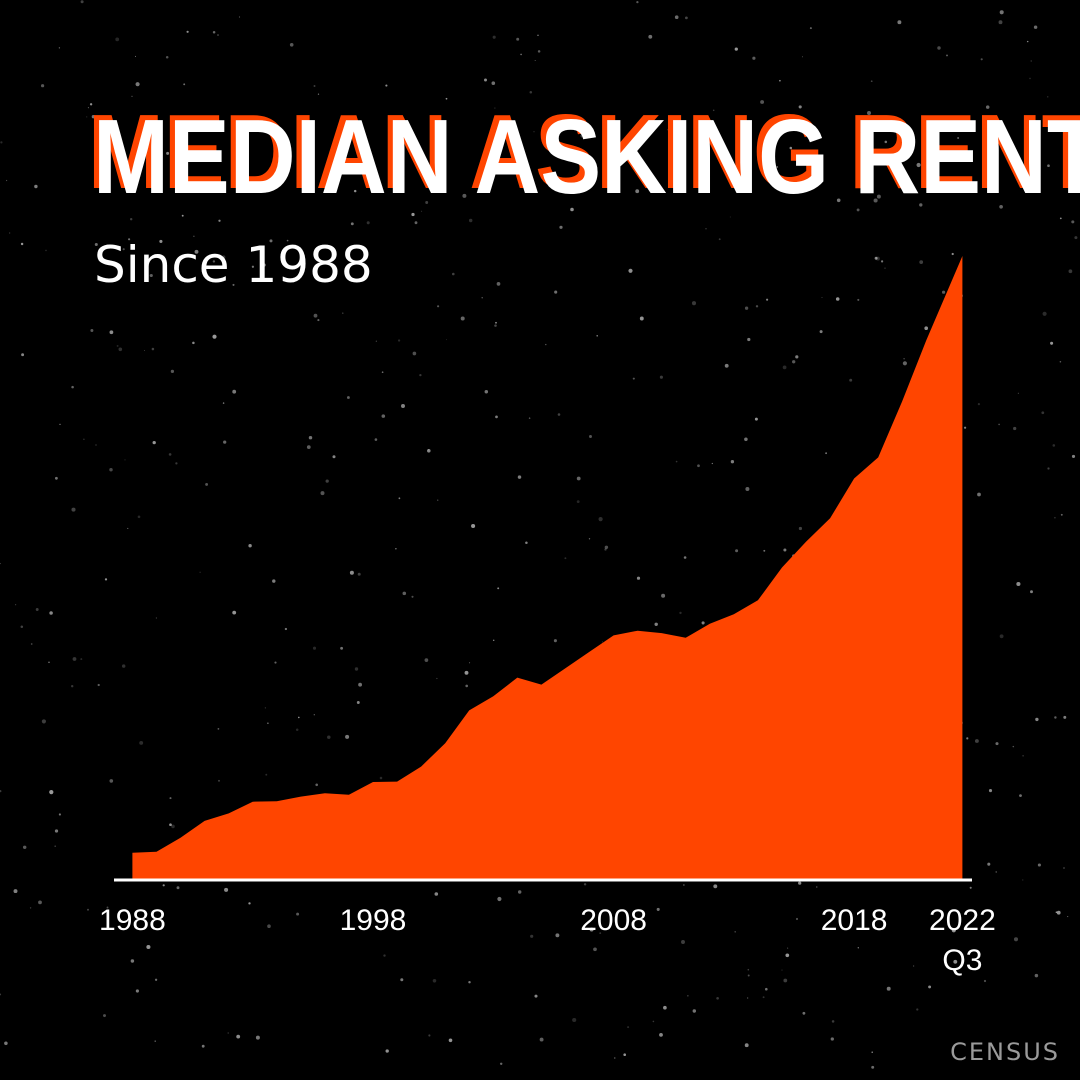 This screenshot has width=1080, height=1080. What do you see at coordinates (854, 920) in the screenshot?
I see `x-tick-label: 2018` at bounding box center [854, 920].